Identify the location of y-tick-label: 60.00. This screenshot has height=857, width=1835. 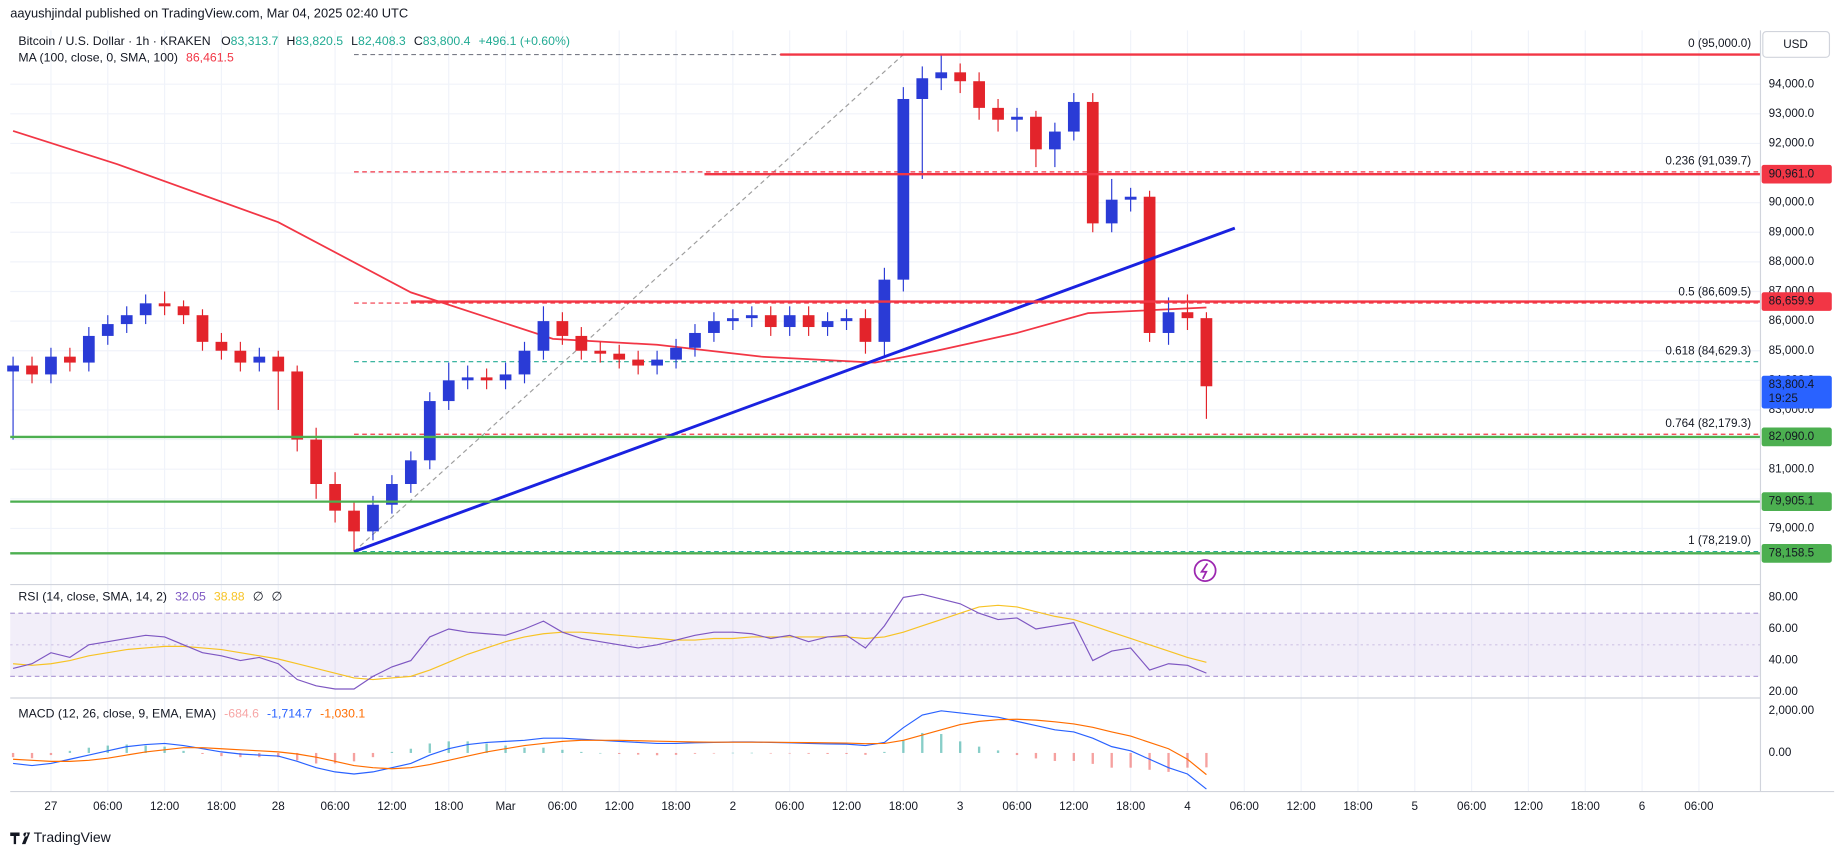
(1784, 628).